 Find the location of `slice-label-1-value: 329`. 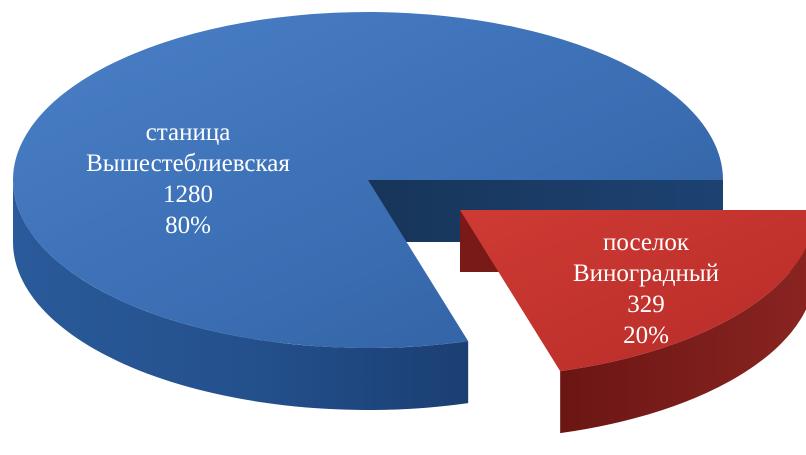

slice-label-1-value: 329 is located at coordinates (646, 304).